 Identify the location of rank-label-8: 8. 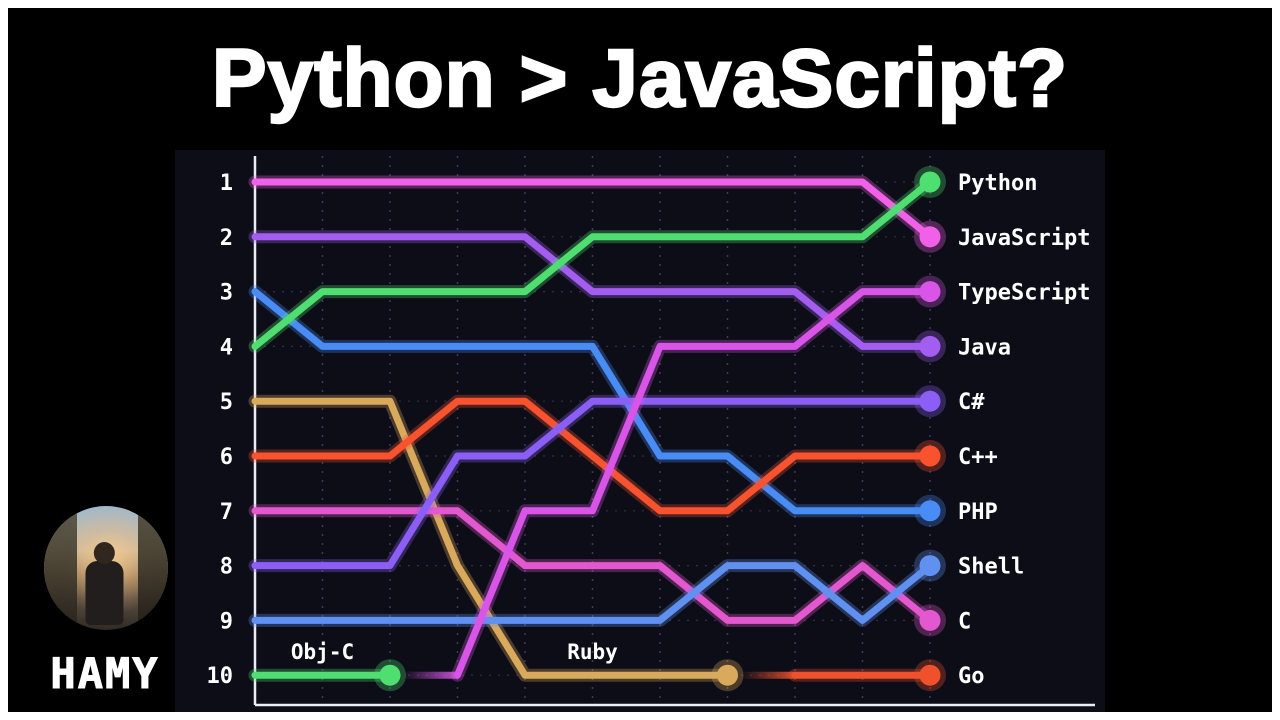
(226, 567).